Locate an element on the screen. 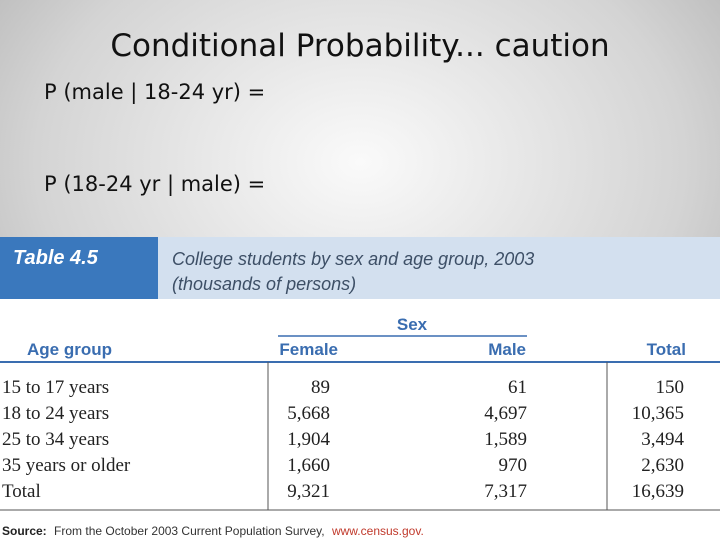 The height and width of the screenshot is (540, 720). row-label: Total is located at coordinates (21, 491).